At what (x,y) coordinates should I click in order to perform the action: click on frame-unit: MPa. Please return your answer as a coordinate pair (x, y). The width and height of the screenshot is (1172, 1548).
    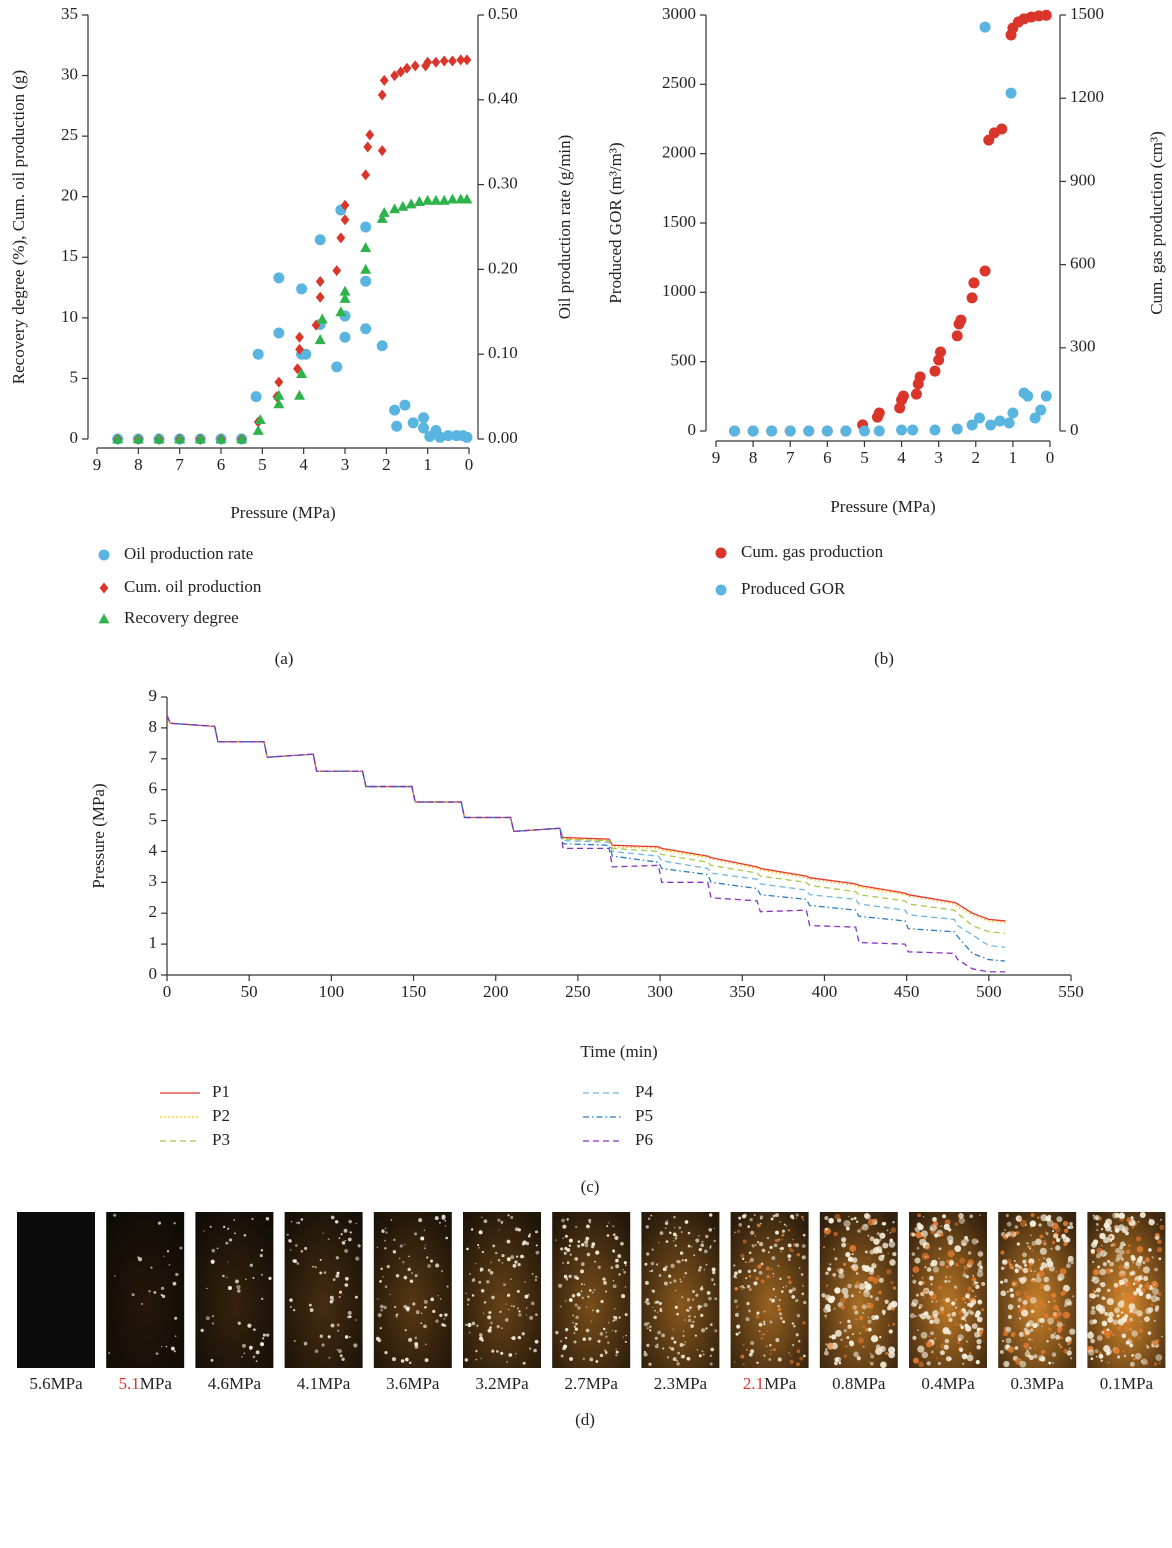
    Looking at the image, I should click on (780, 1383).